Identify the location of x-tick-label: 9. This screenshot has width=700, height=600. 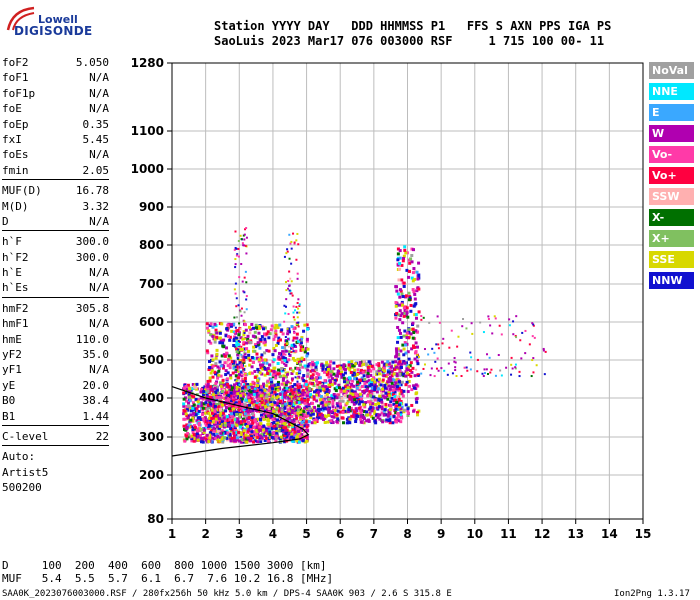
(441, 534).